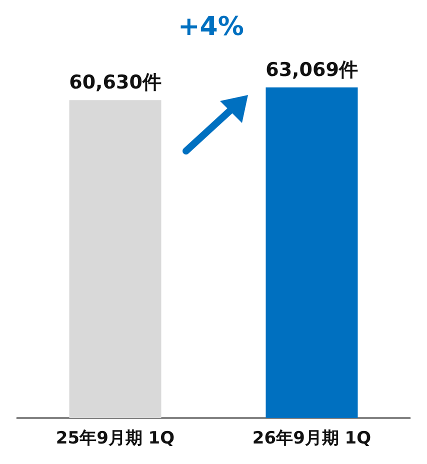 This screenshot has height=464, width=427. I want to click on data-label: 63,069件, so click(312, 69).